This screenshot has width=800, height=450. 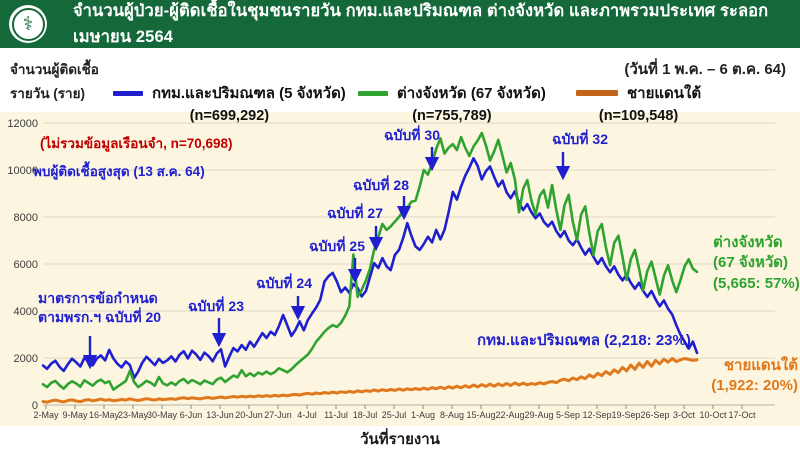 What do you see at coordinates (249, 93) in the screenshot?
I see `legend-label-bkk: กทม.และปริมณฑล (5 จังหวัด)` at bounding box center [249, 93].